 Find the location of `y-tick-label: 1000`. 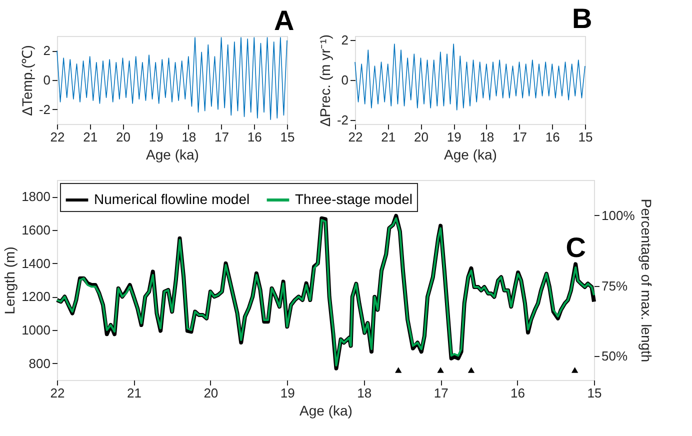

y-tick-label: 1000 is located at coordinates (36, 330).